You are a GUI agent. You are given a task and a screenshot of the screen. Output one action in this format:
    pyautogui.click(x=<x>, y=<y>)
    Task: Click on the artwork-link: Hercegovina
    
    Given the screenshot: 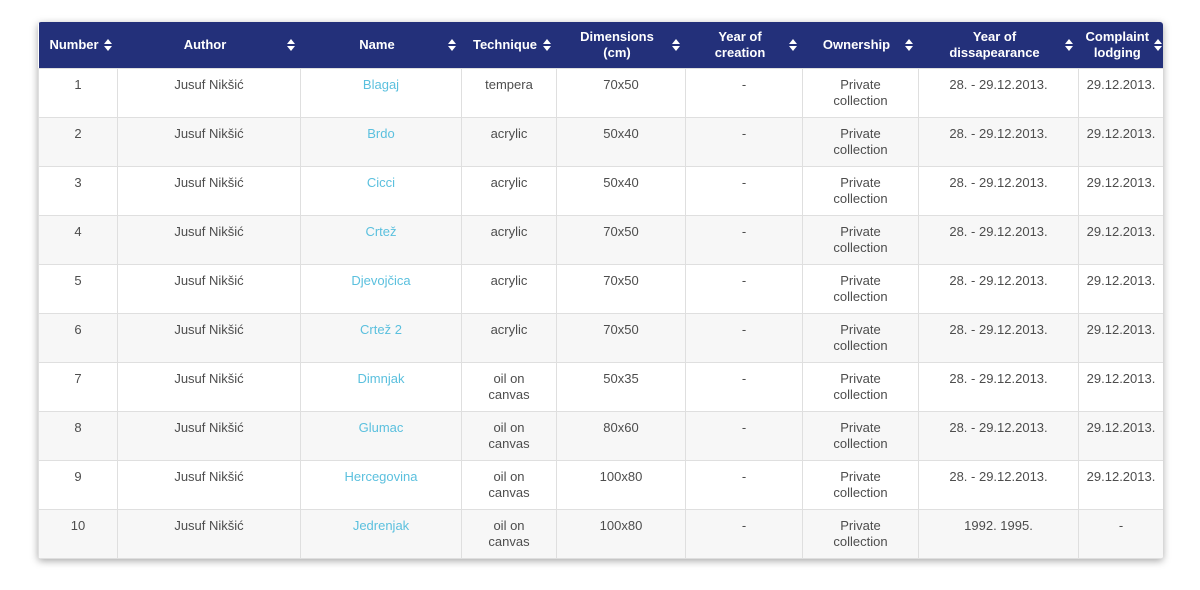 What is the action you would take?
    pyautogui.click(x=381, y=476)
    